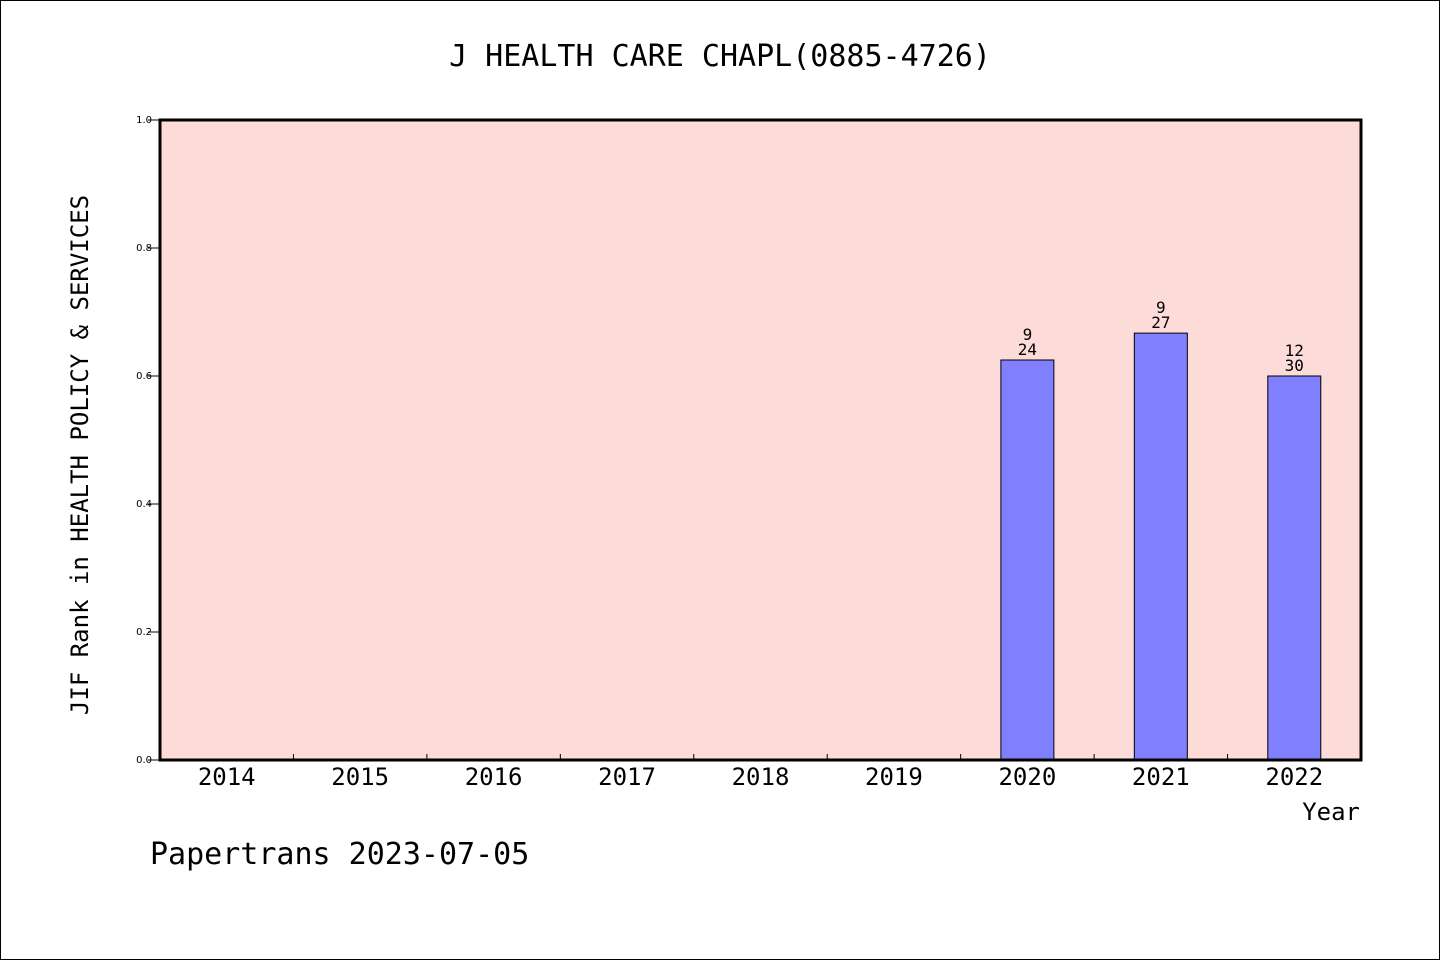 This screenshot has width=1440, height=960. Describe the element at coordinates (494, 777) in the screenshot. I see `x-tick-label-2016: 2016` at that location.